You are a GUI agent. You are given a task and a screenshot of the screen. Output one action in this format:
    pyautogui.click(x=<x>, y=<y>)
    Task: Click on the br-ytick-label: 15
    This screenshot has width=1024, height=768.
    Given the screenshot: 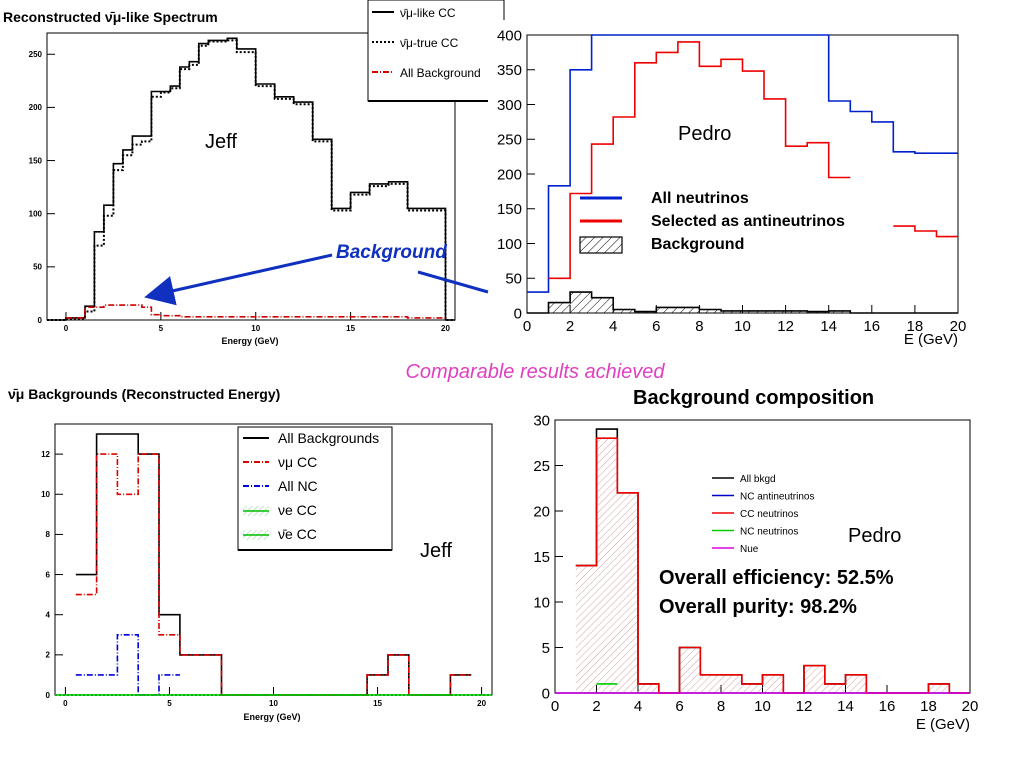 What is the action you would take?
    pyautogui.click(x=541, y=557)
    